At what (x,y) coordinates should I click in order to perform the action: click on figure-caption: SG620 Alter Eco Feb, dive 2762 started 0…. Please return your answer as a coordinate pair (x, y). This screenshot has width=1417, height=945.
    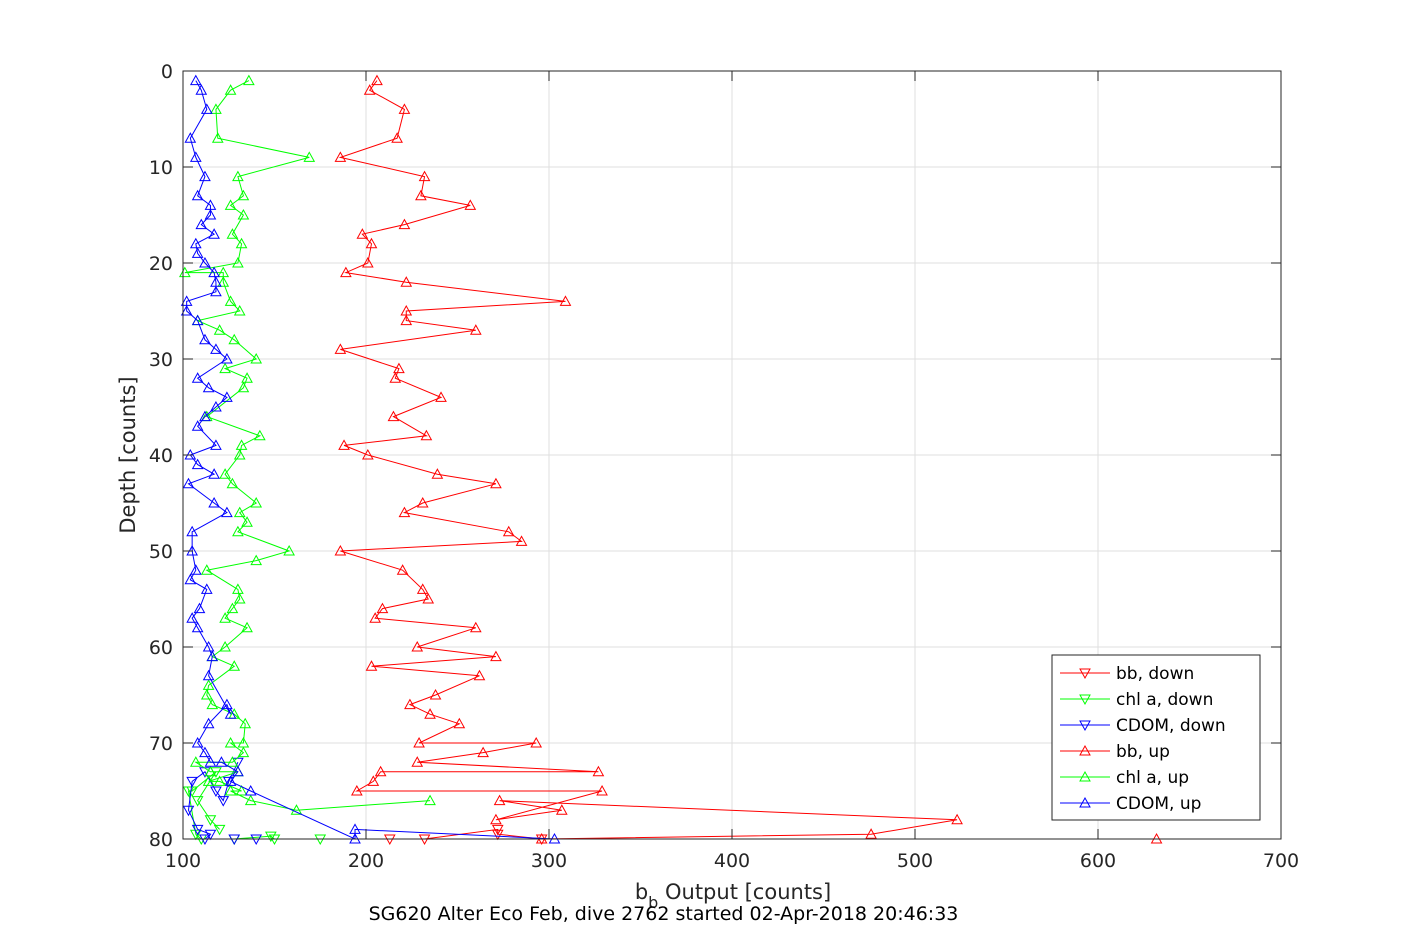
    Looking at the image, I should click on (663, 914).